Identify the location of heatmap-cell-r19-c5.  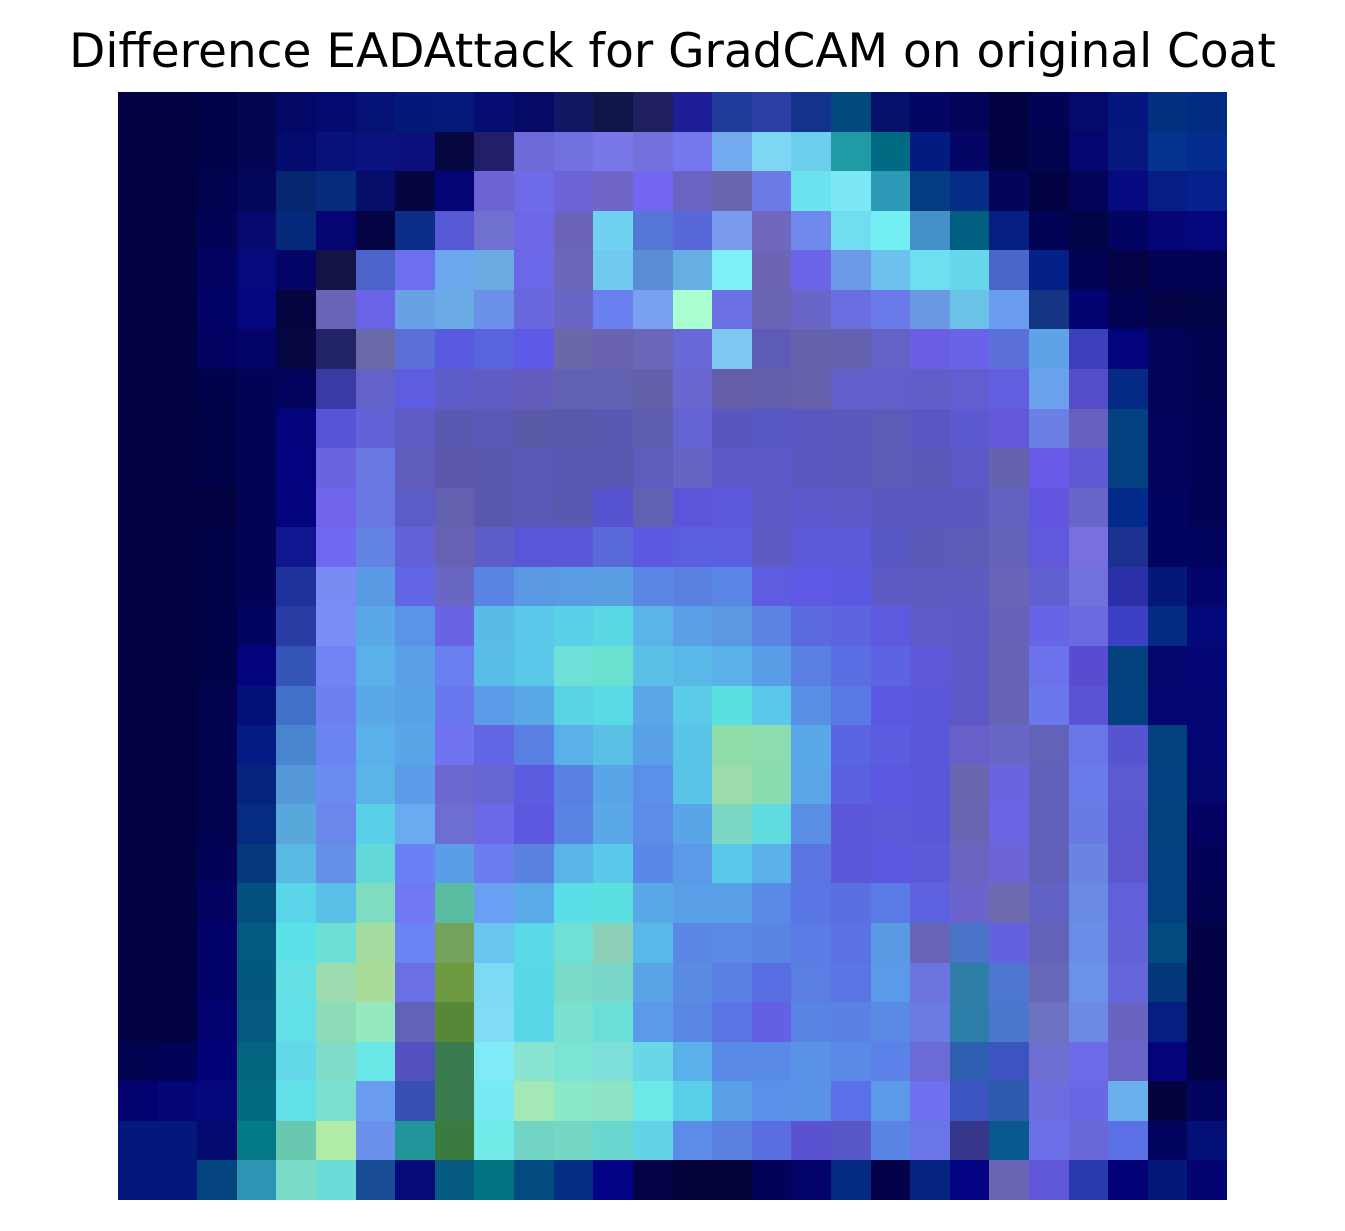
(336, 863).